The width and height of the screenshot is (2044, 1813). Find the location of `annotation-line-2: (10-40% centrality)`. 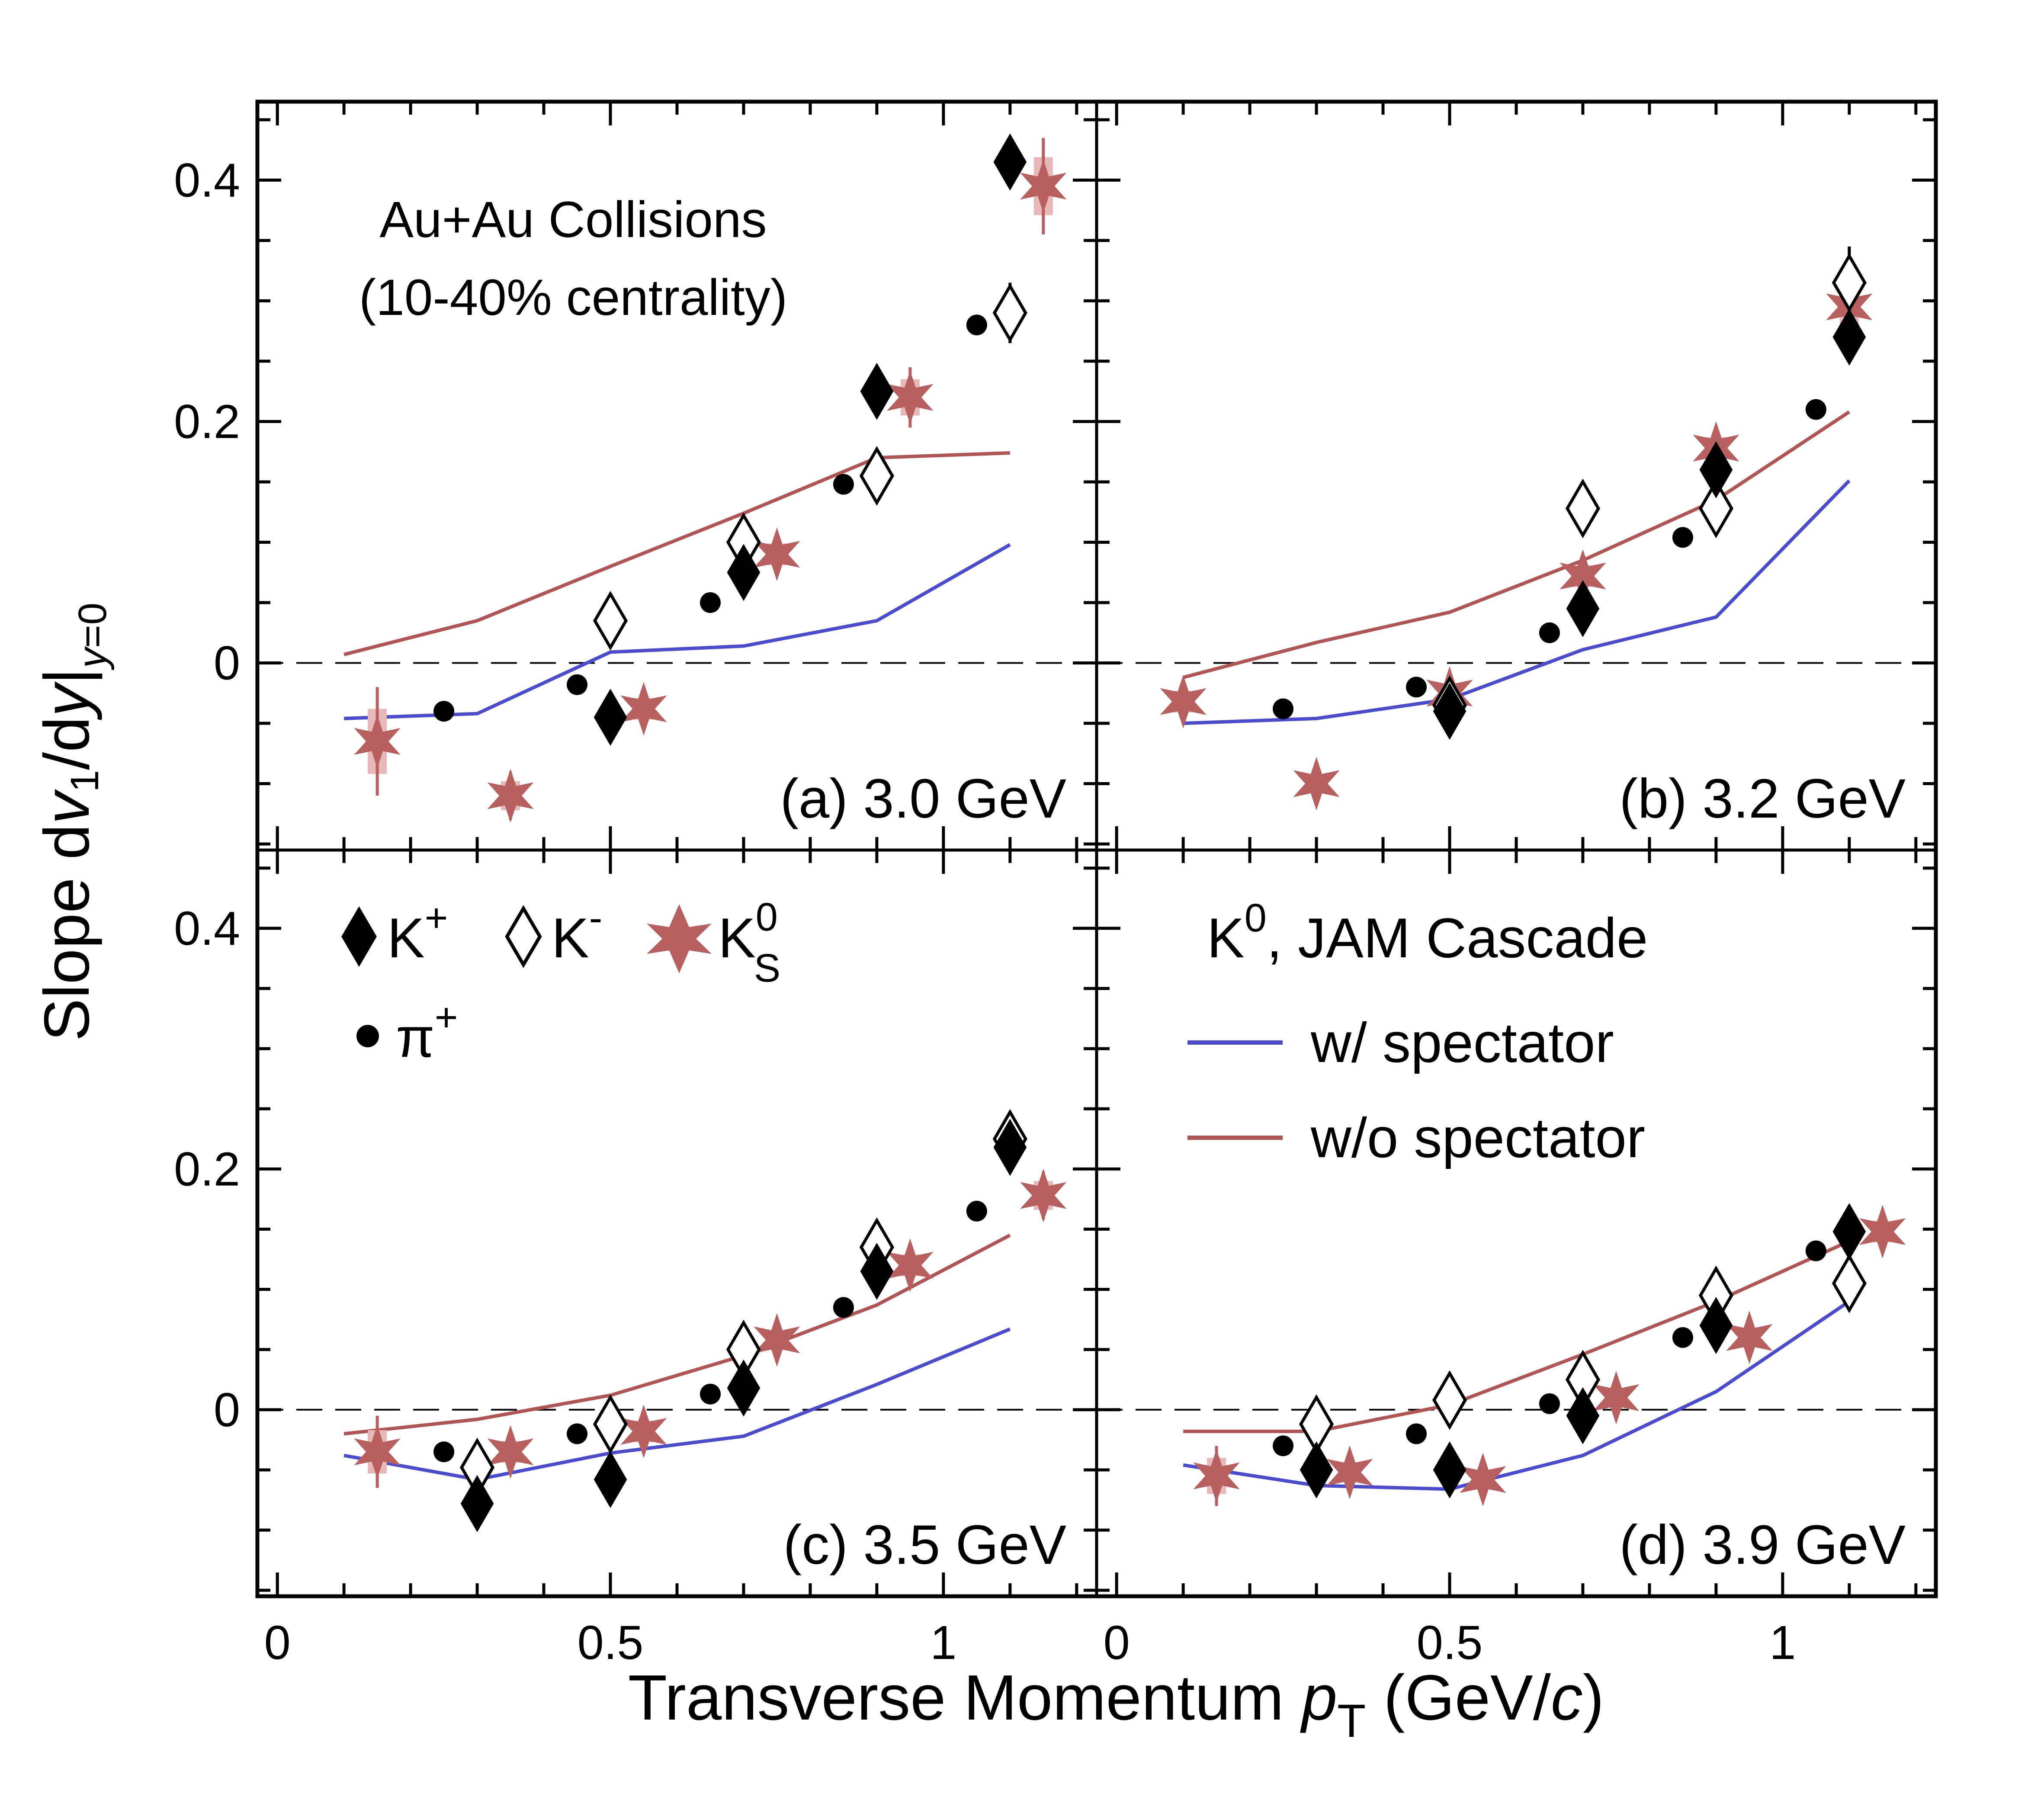

annotation-line-2: (10-40% centrality) is located at coordinates (573, 297).